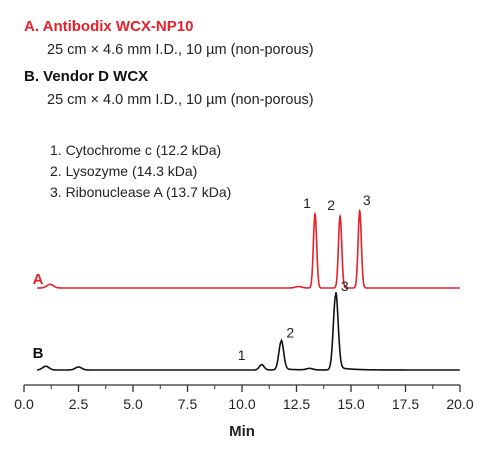  I want to click on legend-column-b: B. Vendor D WCX, so click(86, 76).